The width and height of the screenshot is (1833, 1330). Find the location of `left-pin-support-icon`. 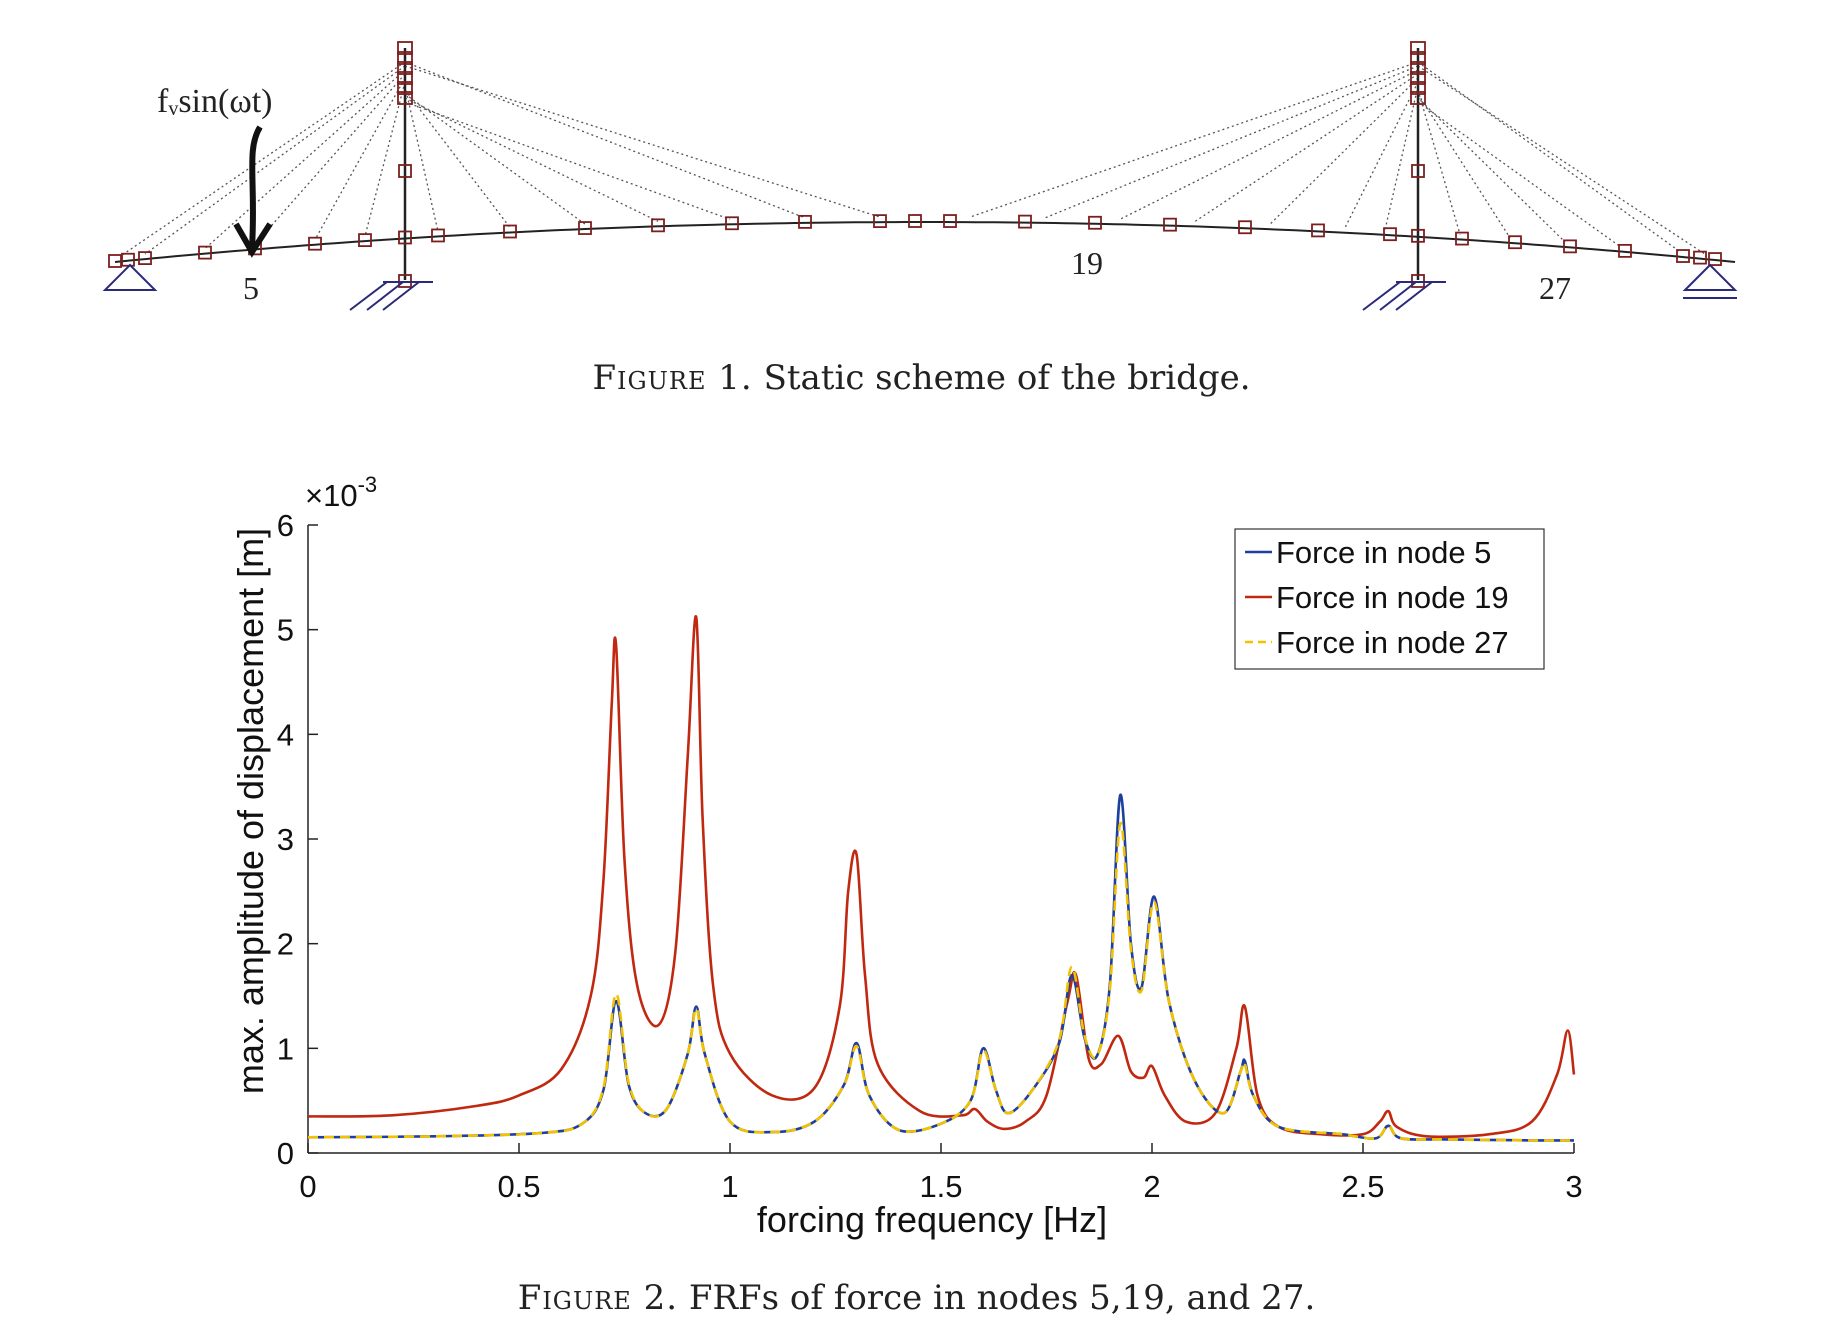

left-pin-support-icon is located at coordinates (130, 277).